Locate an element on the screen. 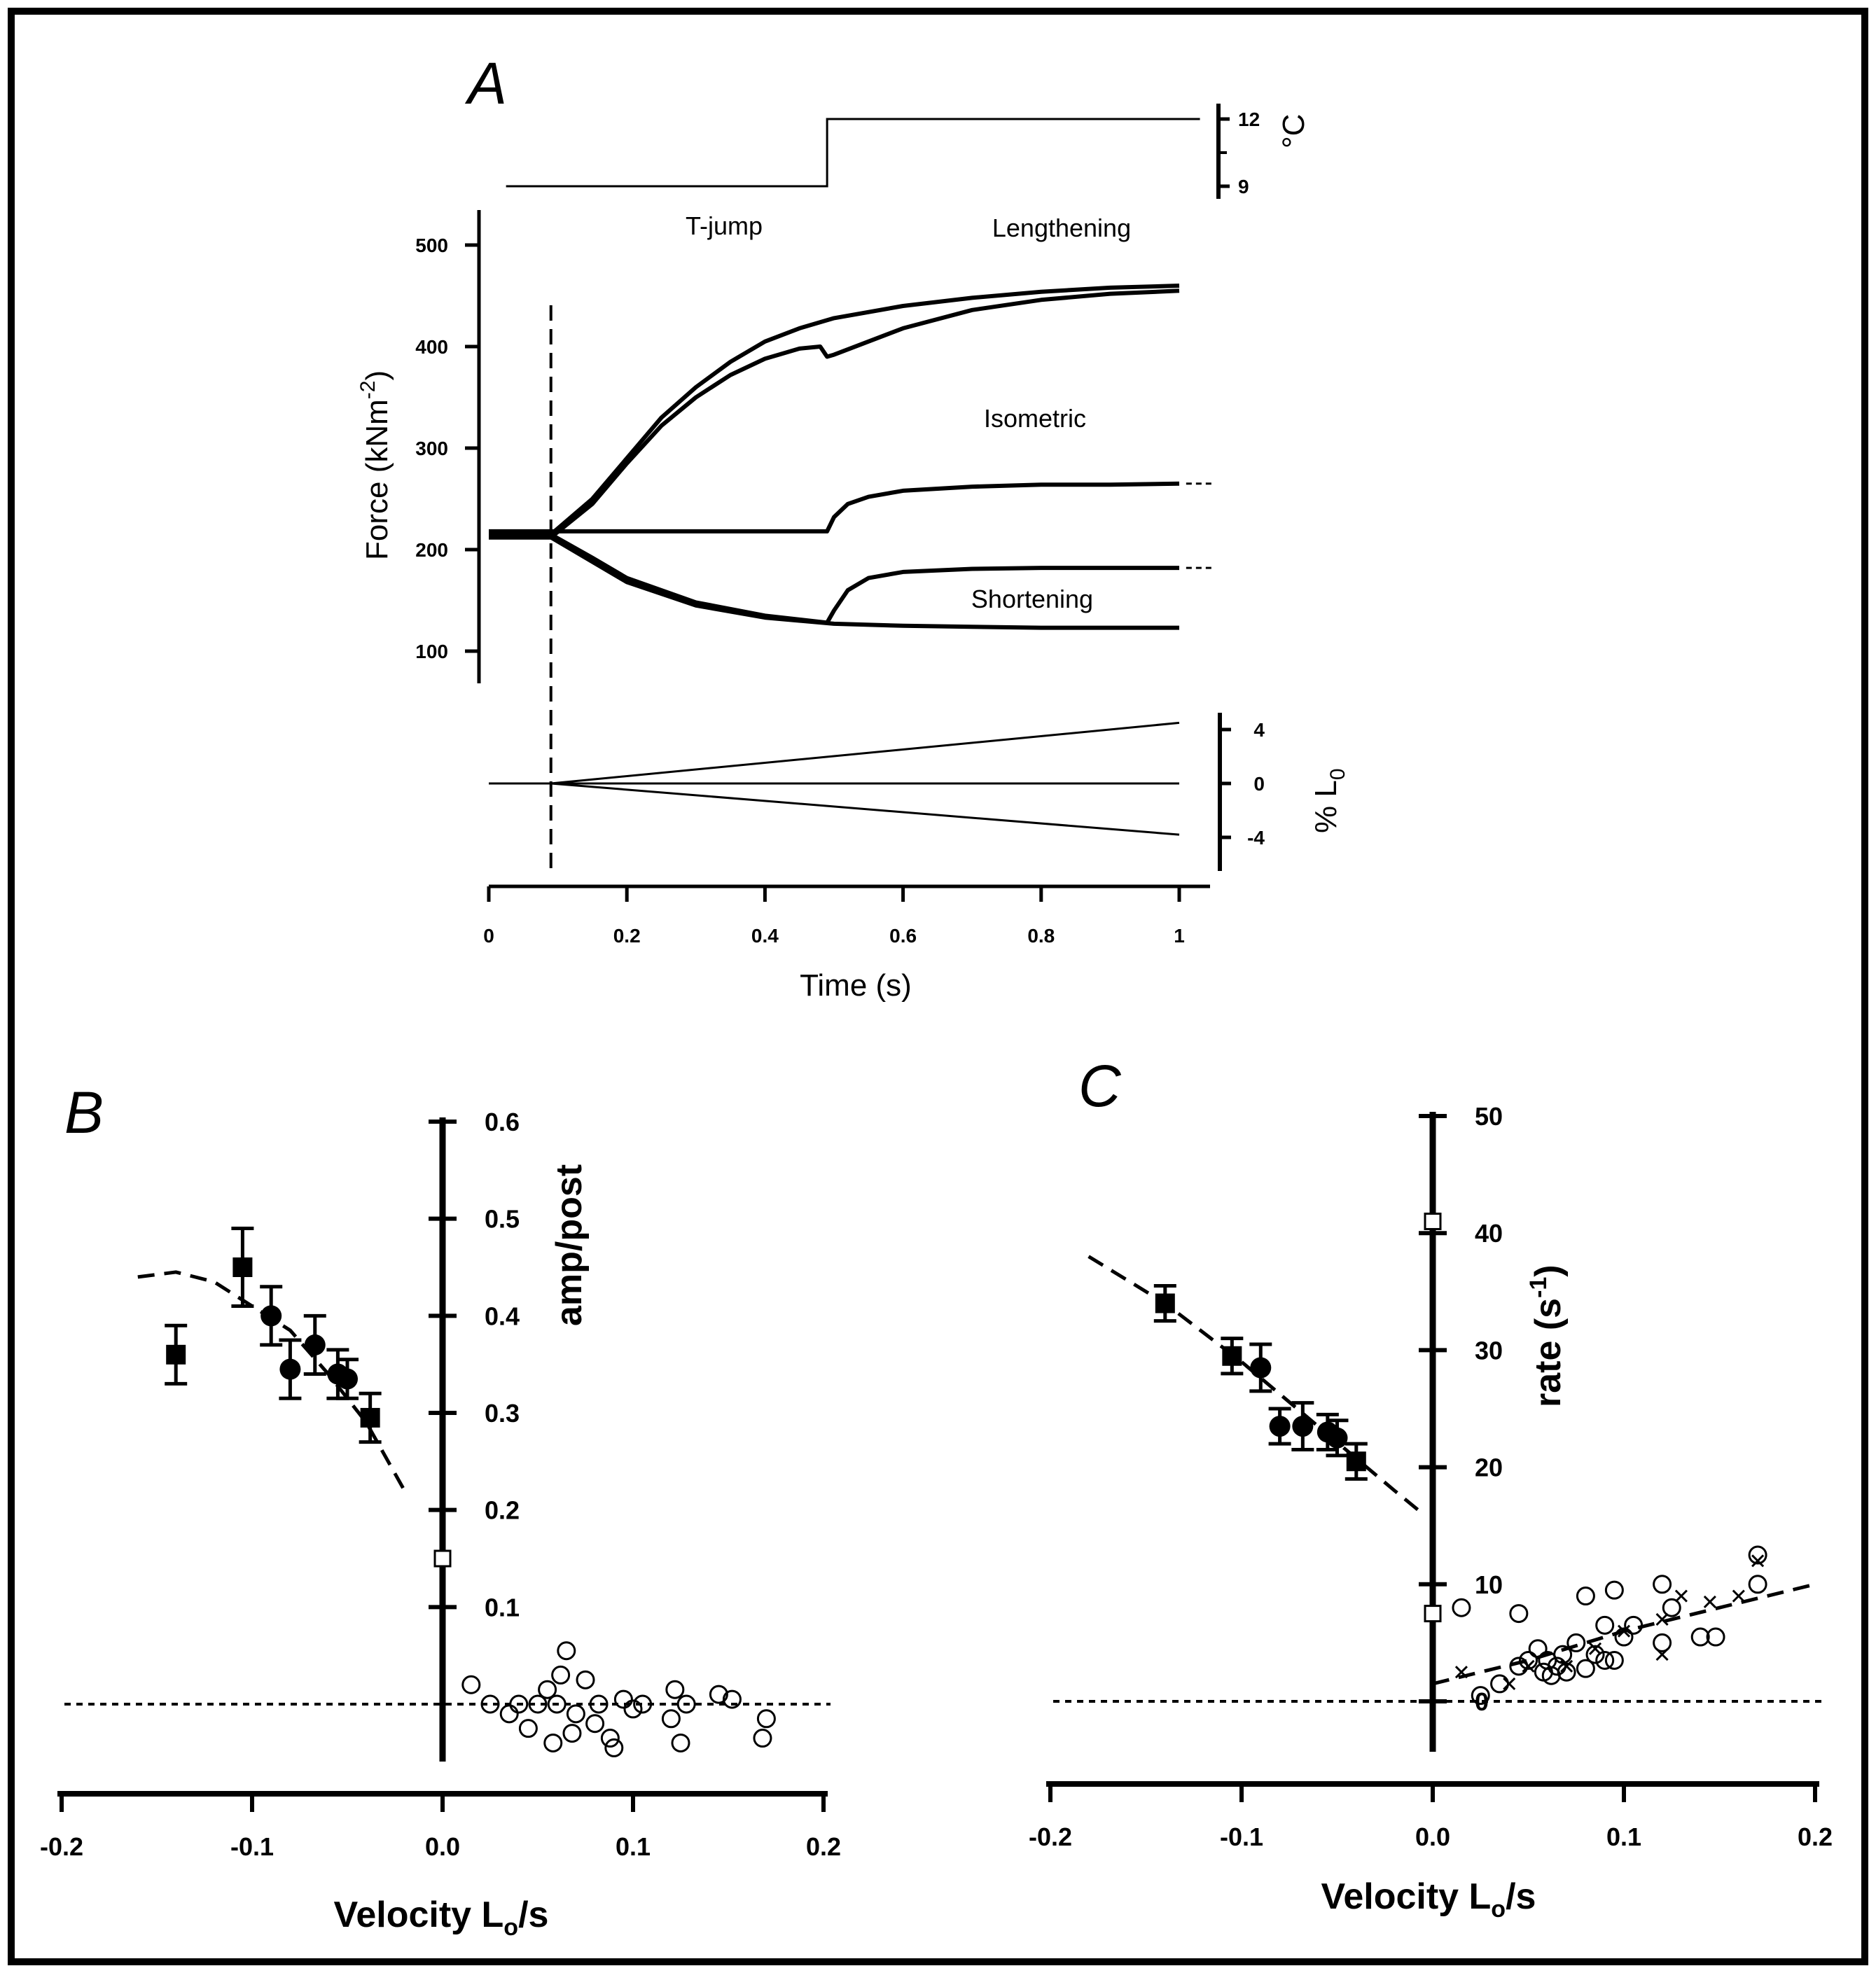  panel-c-x-title-tail: /s is located at coordinates (1521, 1896).